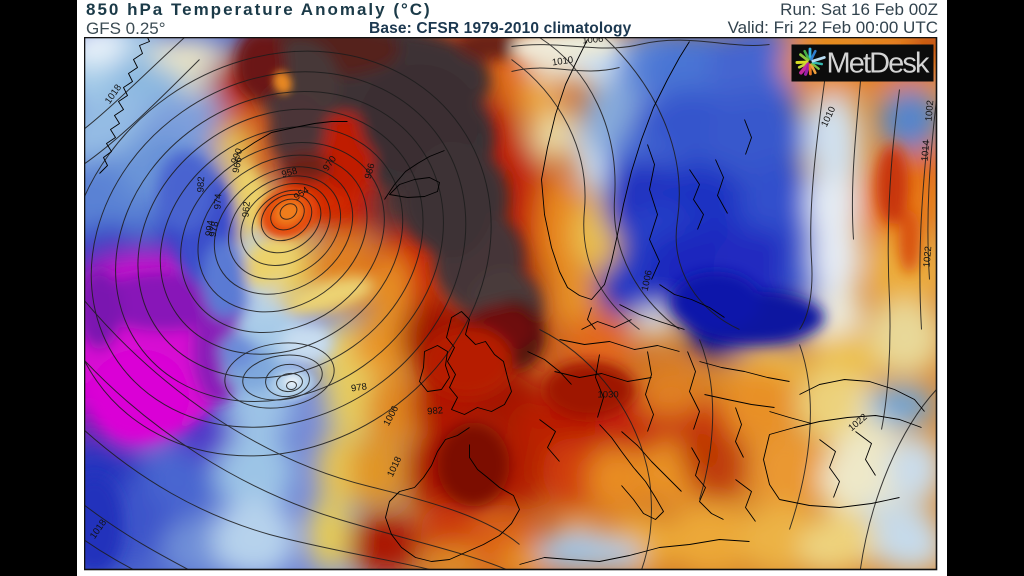  What do you see at coordinates (608, 395) in the screenshot?
I see `svg-text: 1030` at bounding box center [608, 395].